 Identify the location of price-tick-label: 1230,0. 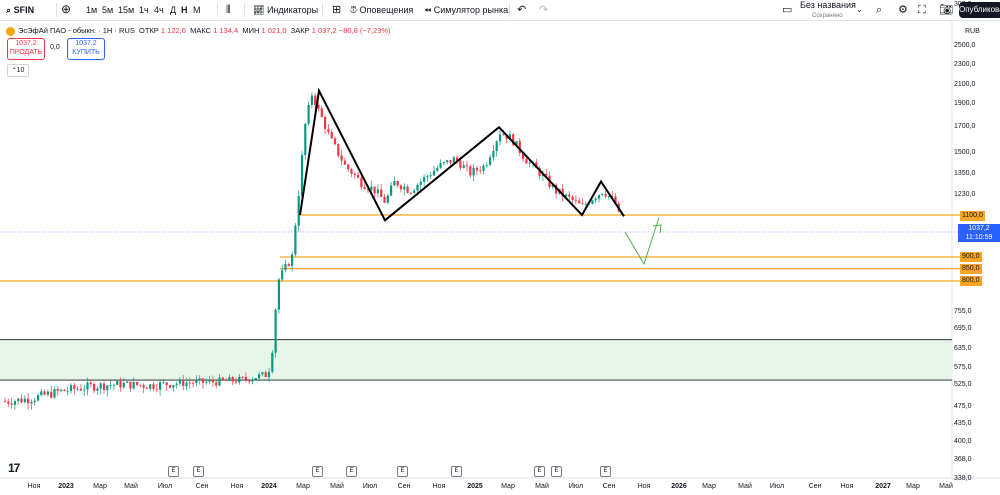
(965, 194).